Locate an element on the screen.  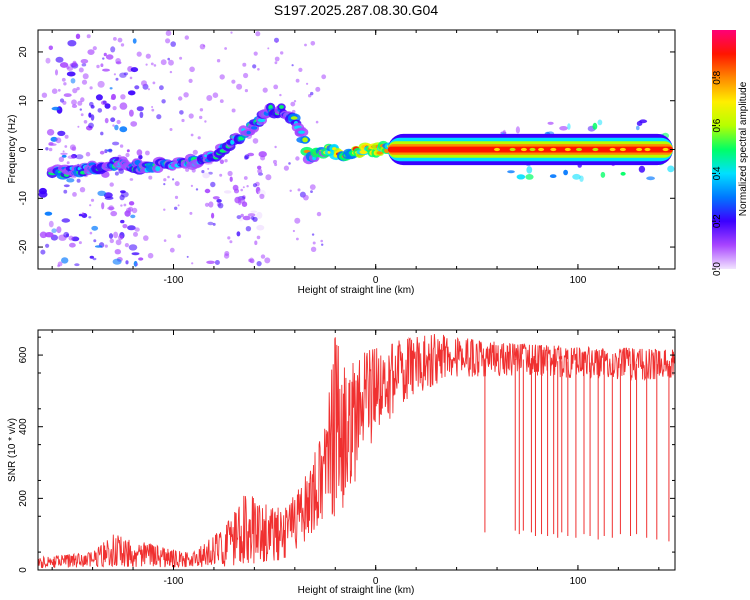
y-tick-label: 0 is located at coordinates (23, 570).